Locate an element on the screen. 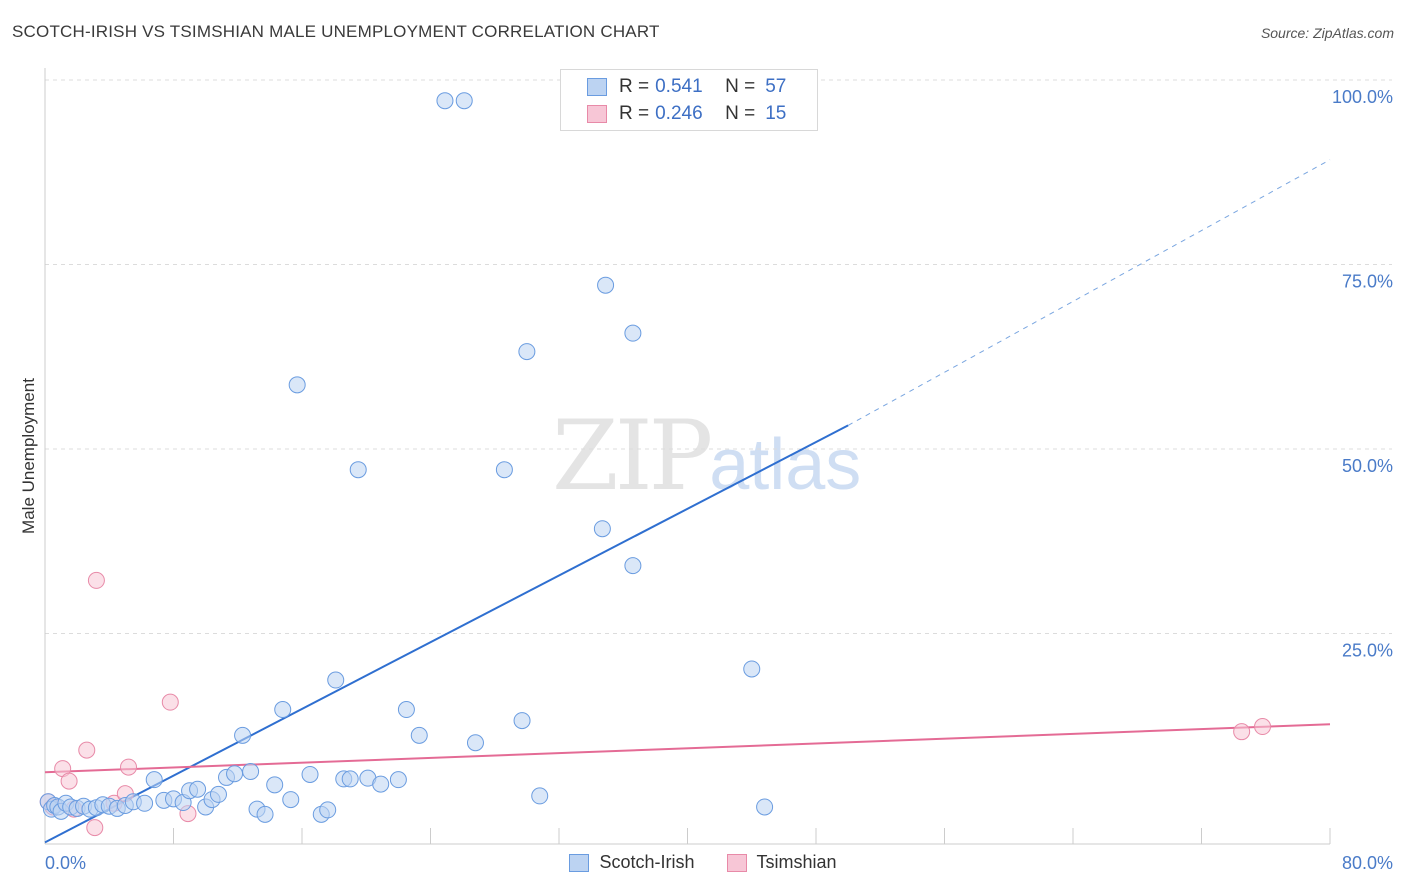  bottom-legend-swatch-blue is located at coordinates (579, 862).